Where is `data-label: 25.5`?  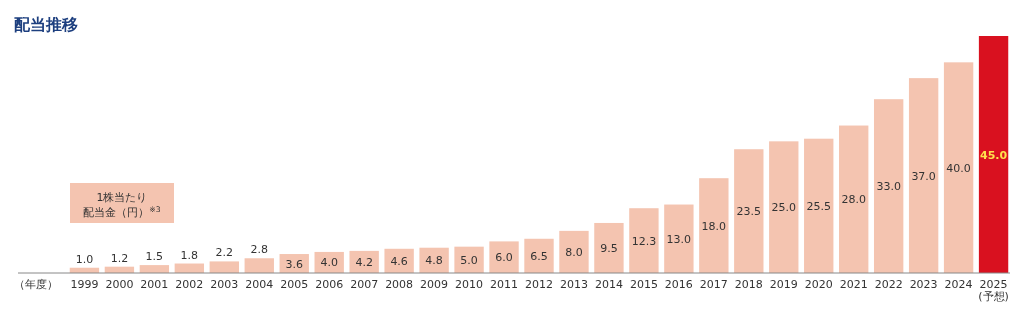 data-label: 25.5 is located at coordinates (818, 206).